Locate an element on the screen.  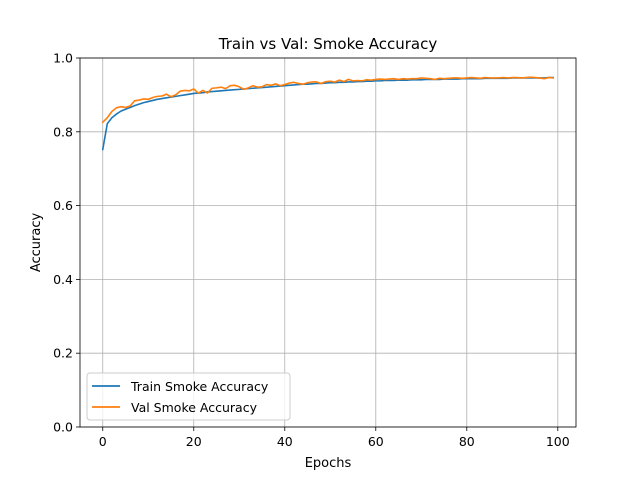
legend: Train Smoke Accuracy Val Smoke Accuracy is located at coordinates (188, 396).